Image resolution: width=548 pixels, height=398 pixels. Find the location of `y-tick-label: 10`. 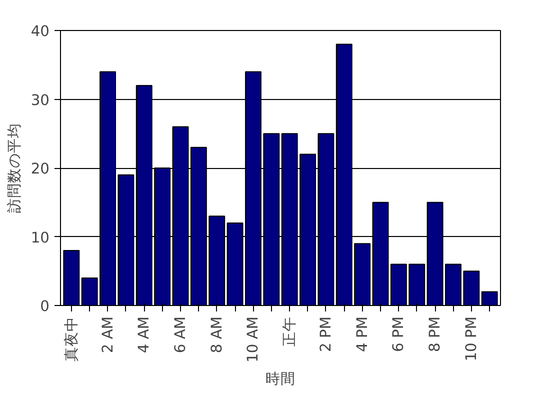

y-tick-label: 10 is located at coordinates (40, 237).